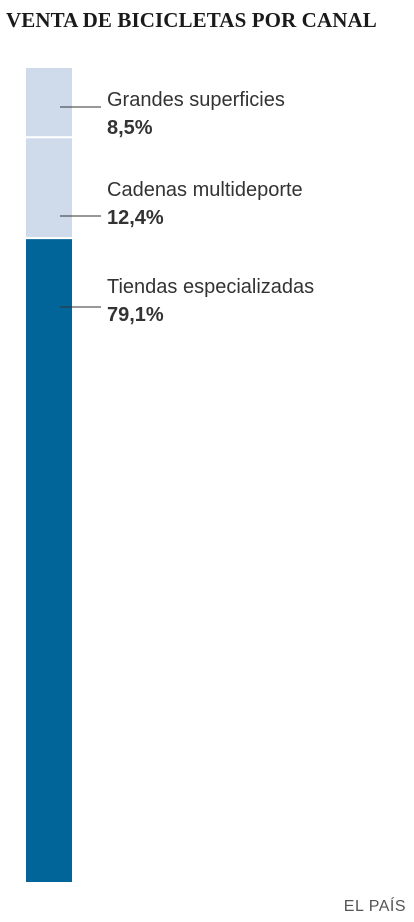 The width and height of the screenshot is (414, 922). What do you see at coordinates (130, 128) in the screenshot?
I see `value-label-grandes-superficies: 8,5%` at bounding box center [130, 128].